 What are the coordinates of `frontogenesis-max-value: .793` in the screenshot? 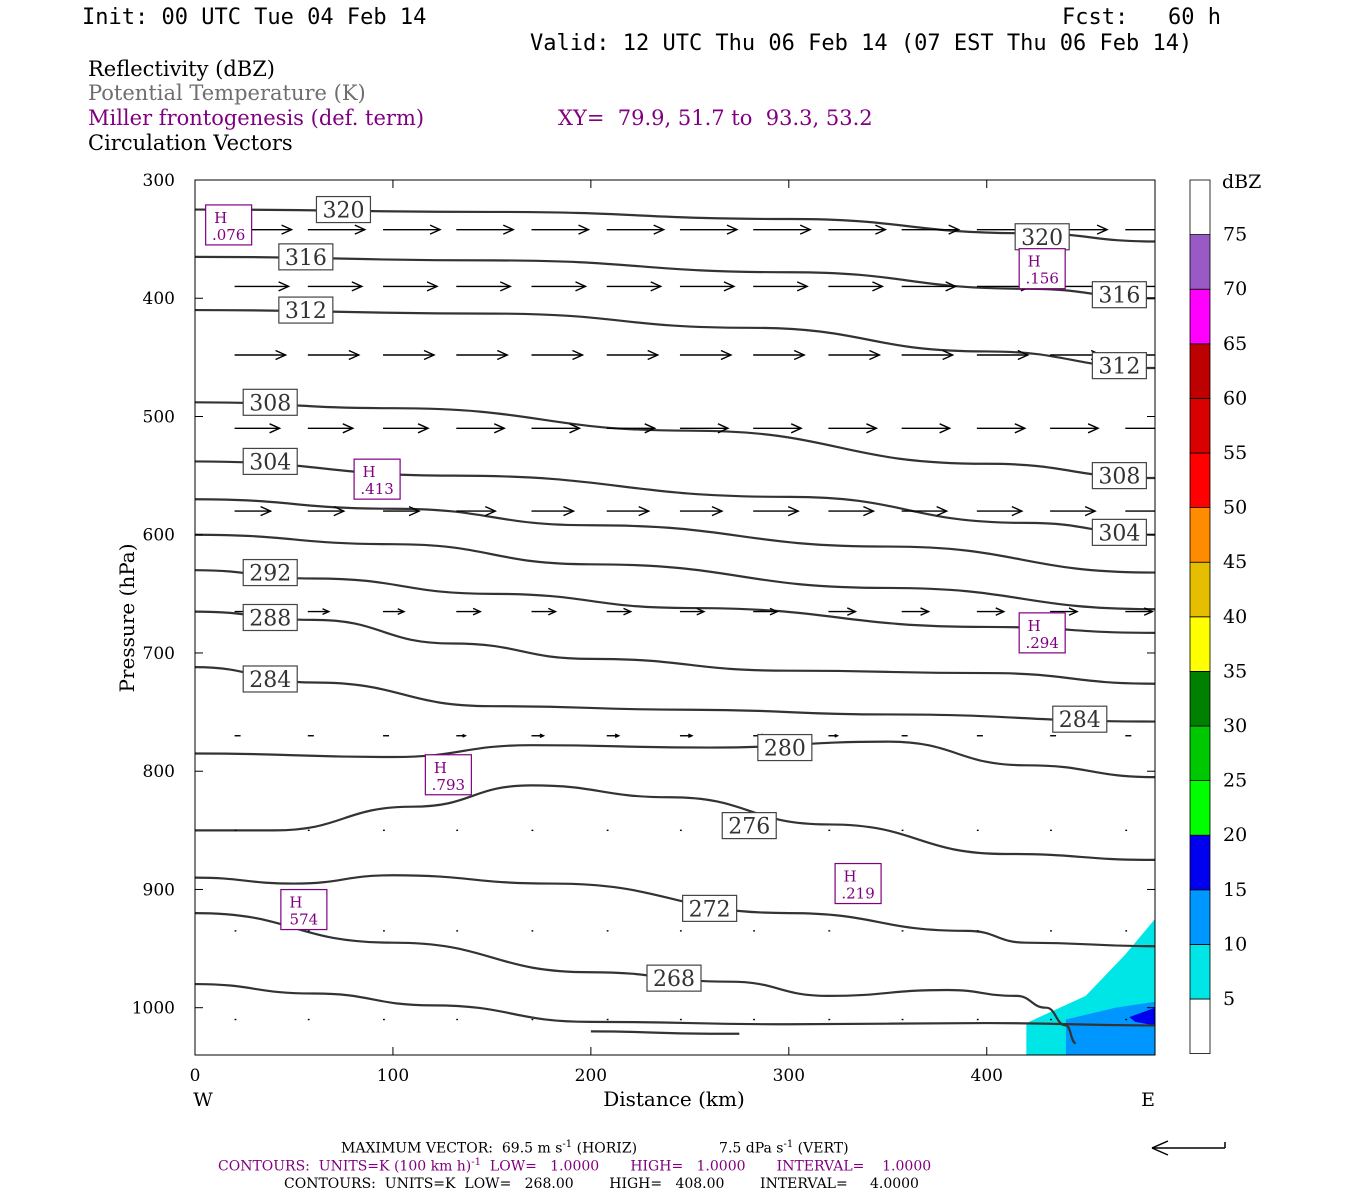 It's located at (448, 785).